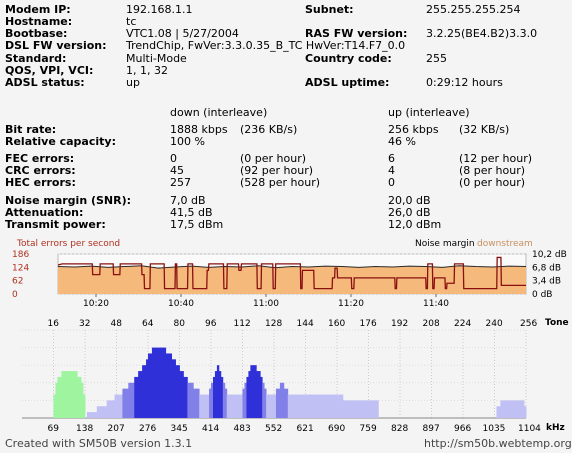 Image resolution: width=572 pixels, height=453 pixels. What do you see at coordinates (348, 58) in the screenshot?
I see `info-label: Country code:` at bounding box center [348, 58].